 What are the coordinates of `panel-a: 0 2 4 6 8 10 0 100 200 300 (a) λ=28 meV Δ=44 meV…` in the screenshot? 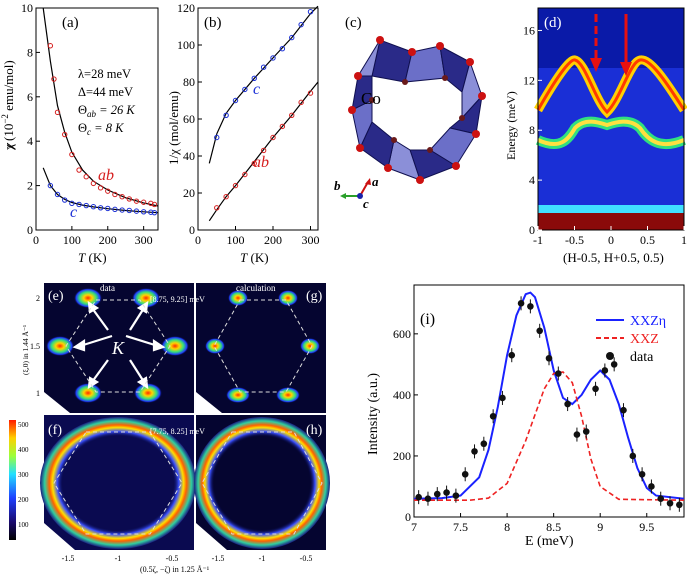 It's located at (79, 133).